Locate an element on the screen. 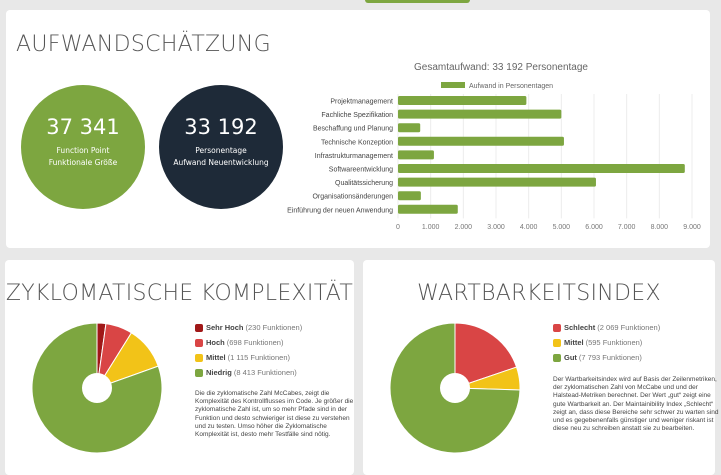 Image resolution: width=721 pixels, height=475 pixels. kpi-function-points: 37 341 Function Point Funktionale Größe is located at coordinates (83, 147).